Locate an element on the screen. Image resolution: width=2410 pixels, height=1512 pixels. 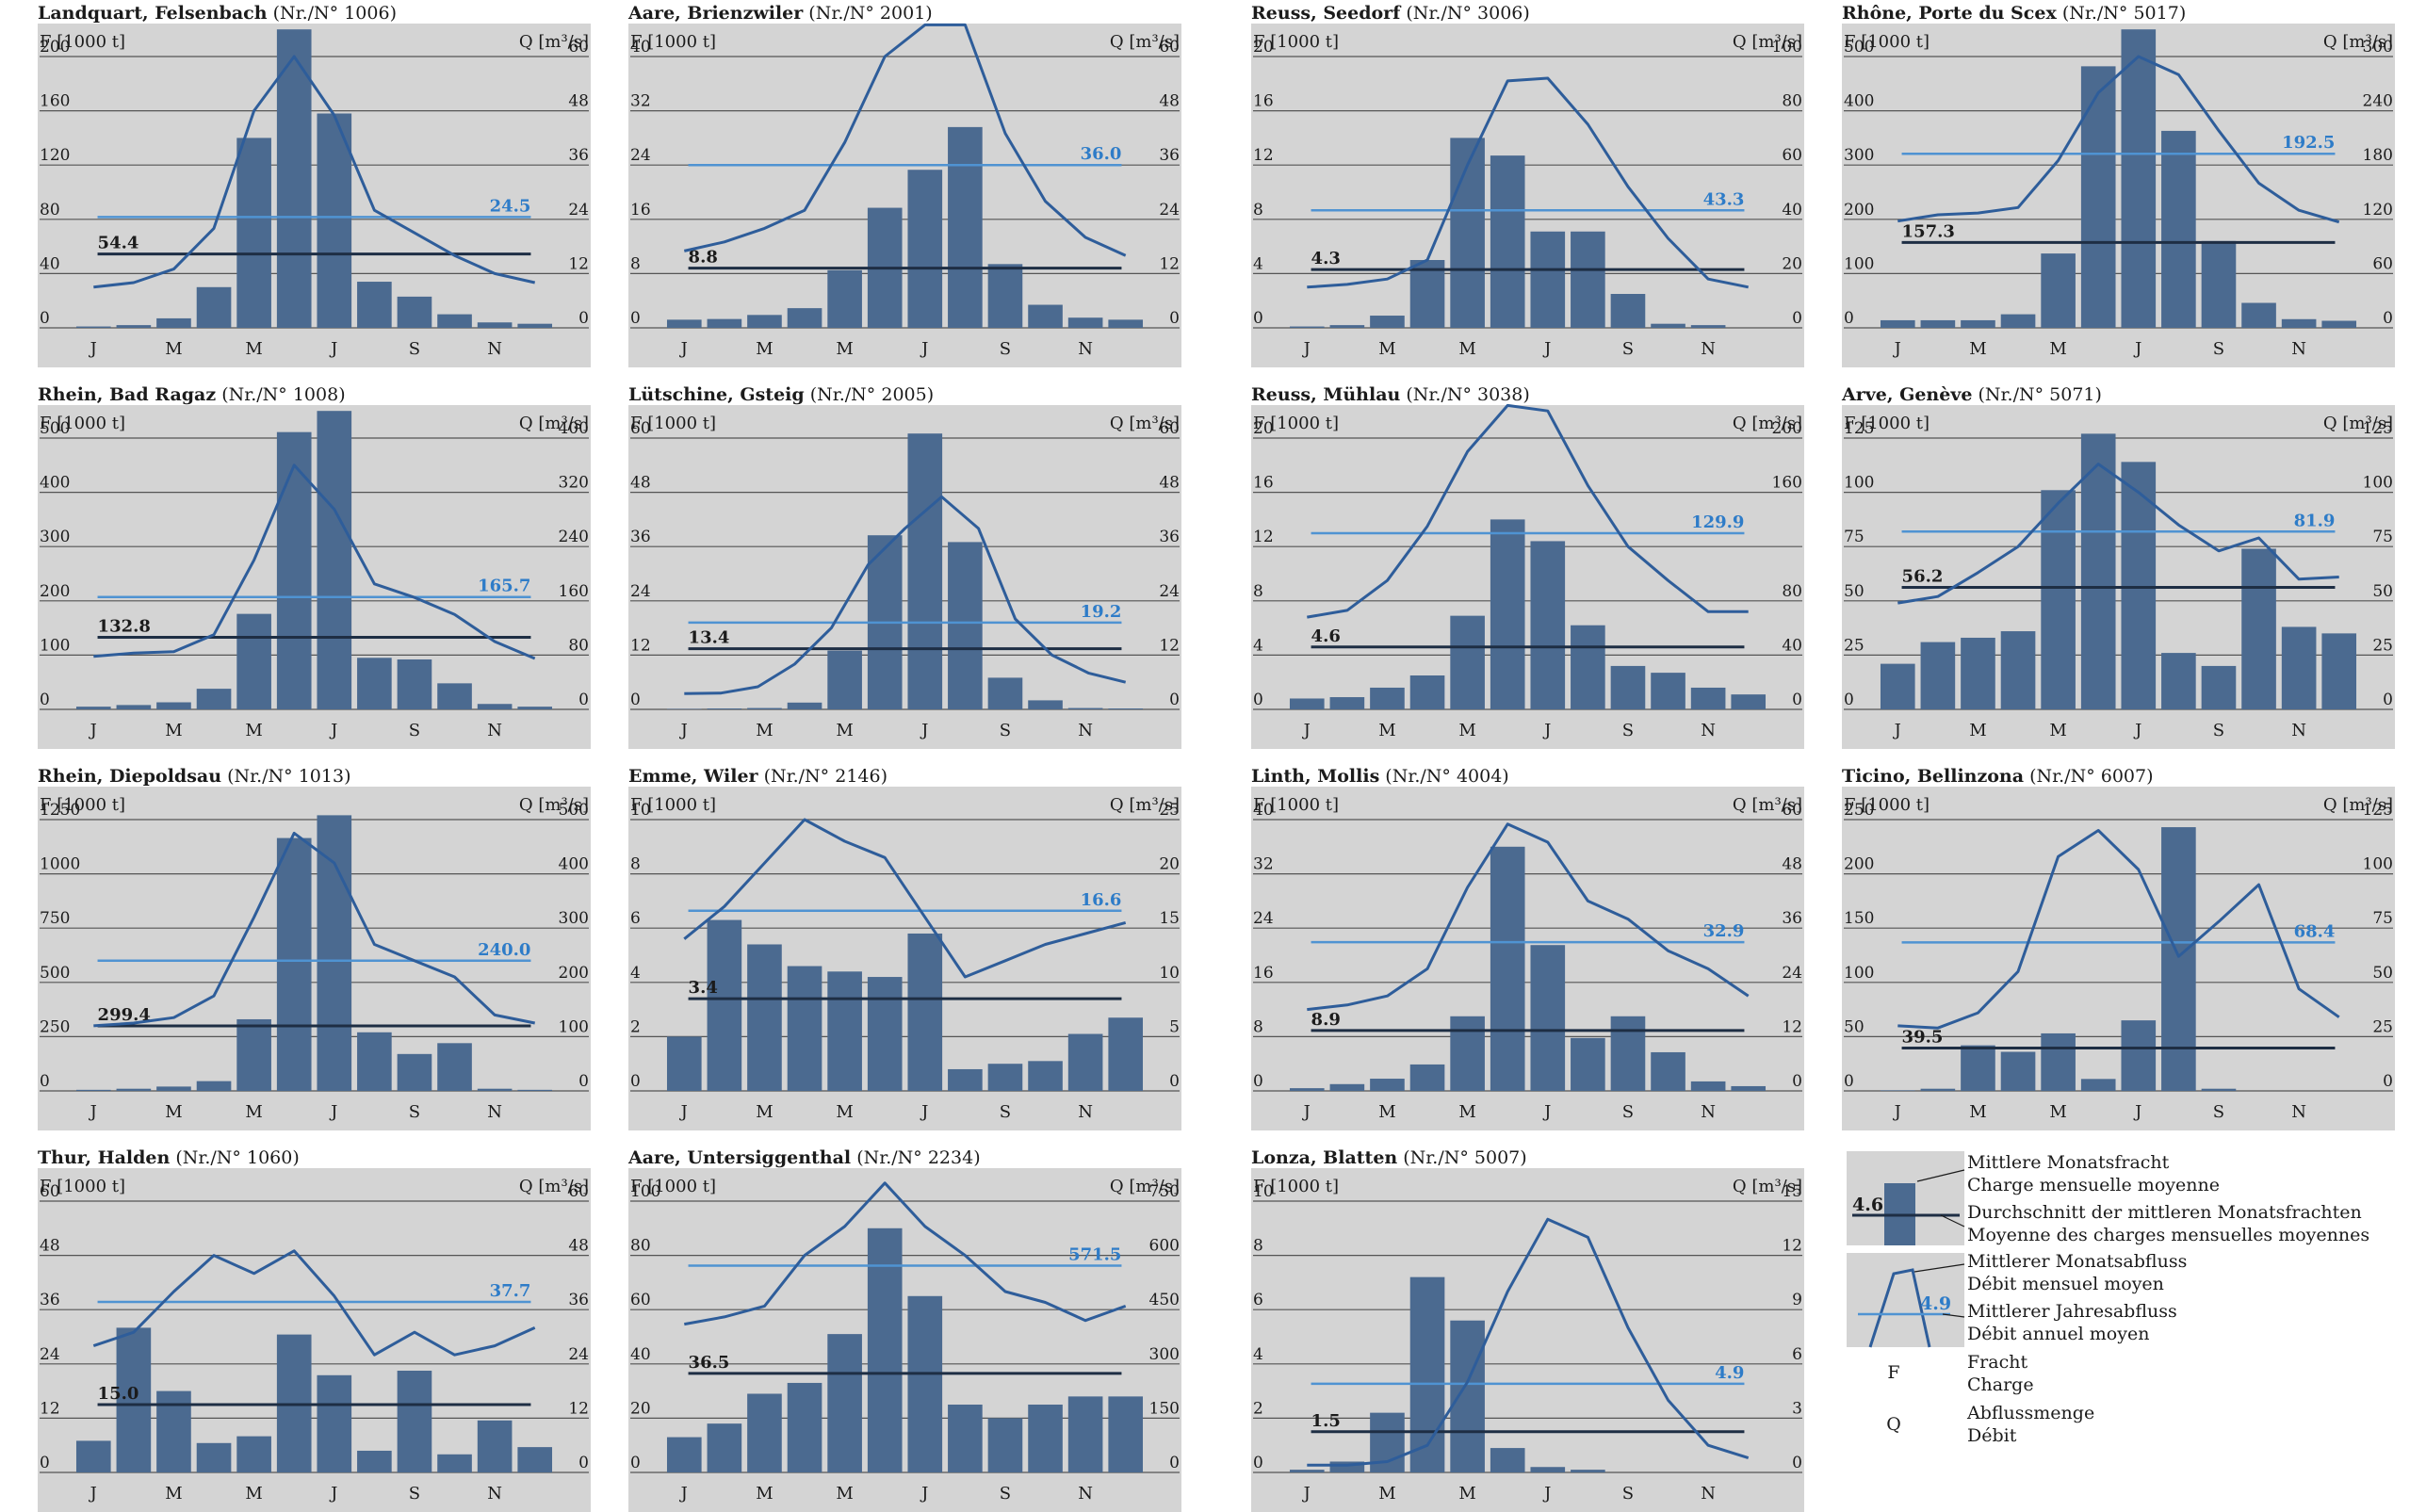
q-tick-label: 0 is located at coordinates (583, 700).